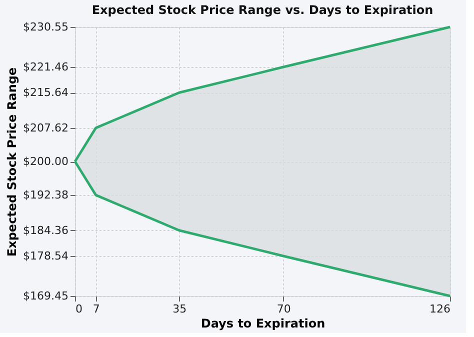 This screenshot has height=337, width=474. What do you see at coordinates (263, 10) in the screenshot?
I see `chart-title: Expected Stock Price Range vs. Days to Expiration` at bounding box center [263, 10].